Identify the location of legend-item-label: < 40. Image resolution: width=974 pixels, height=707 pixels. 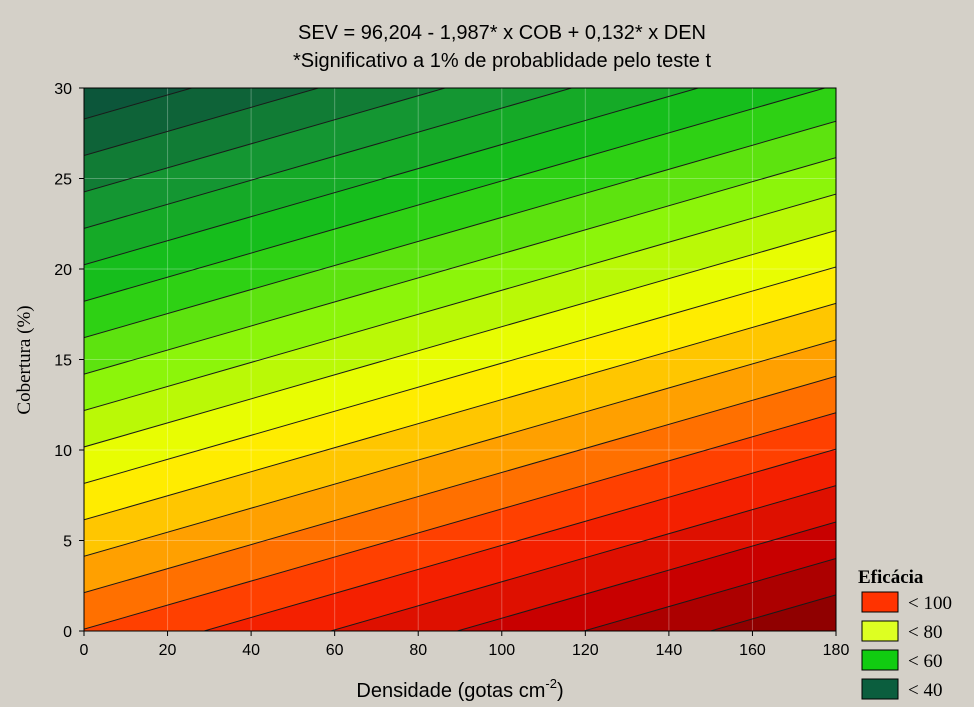
(925, 690).